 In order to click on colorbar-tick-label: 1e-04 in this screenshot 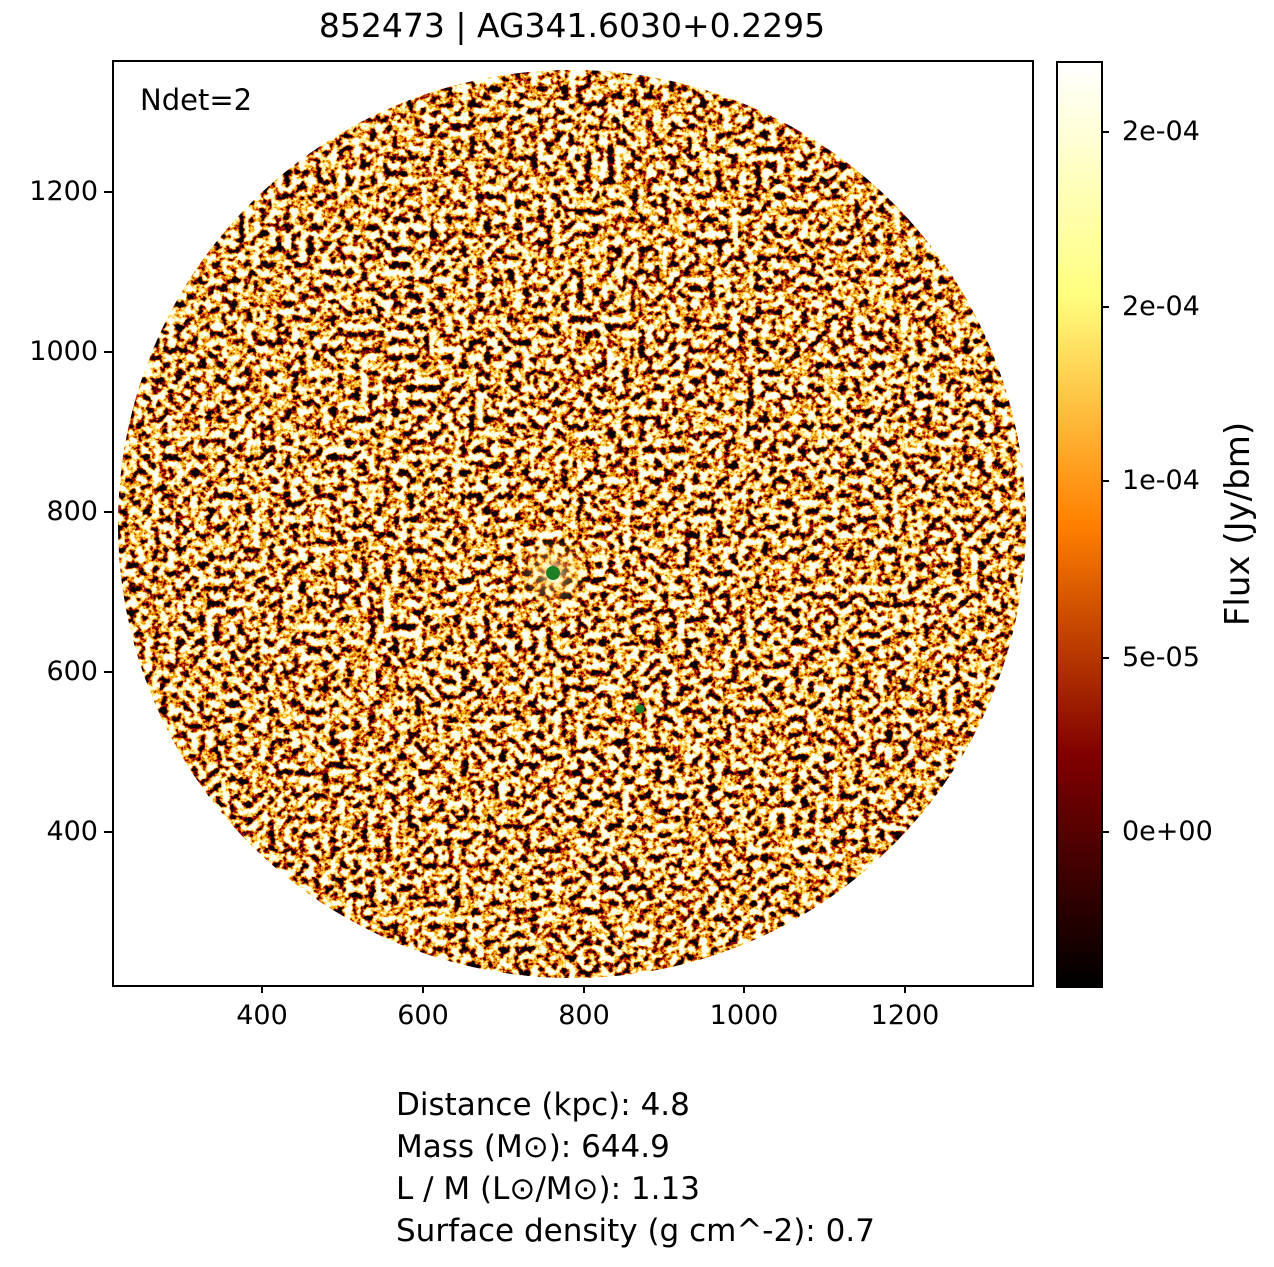, I will do `click(1161, 480)`.